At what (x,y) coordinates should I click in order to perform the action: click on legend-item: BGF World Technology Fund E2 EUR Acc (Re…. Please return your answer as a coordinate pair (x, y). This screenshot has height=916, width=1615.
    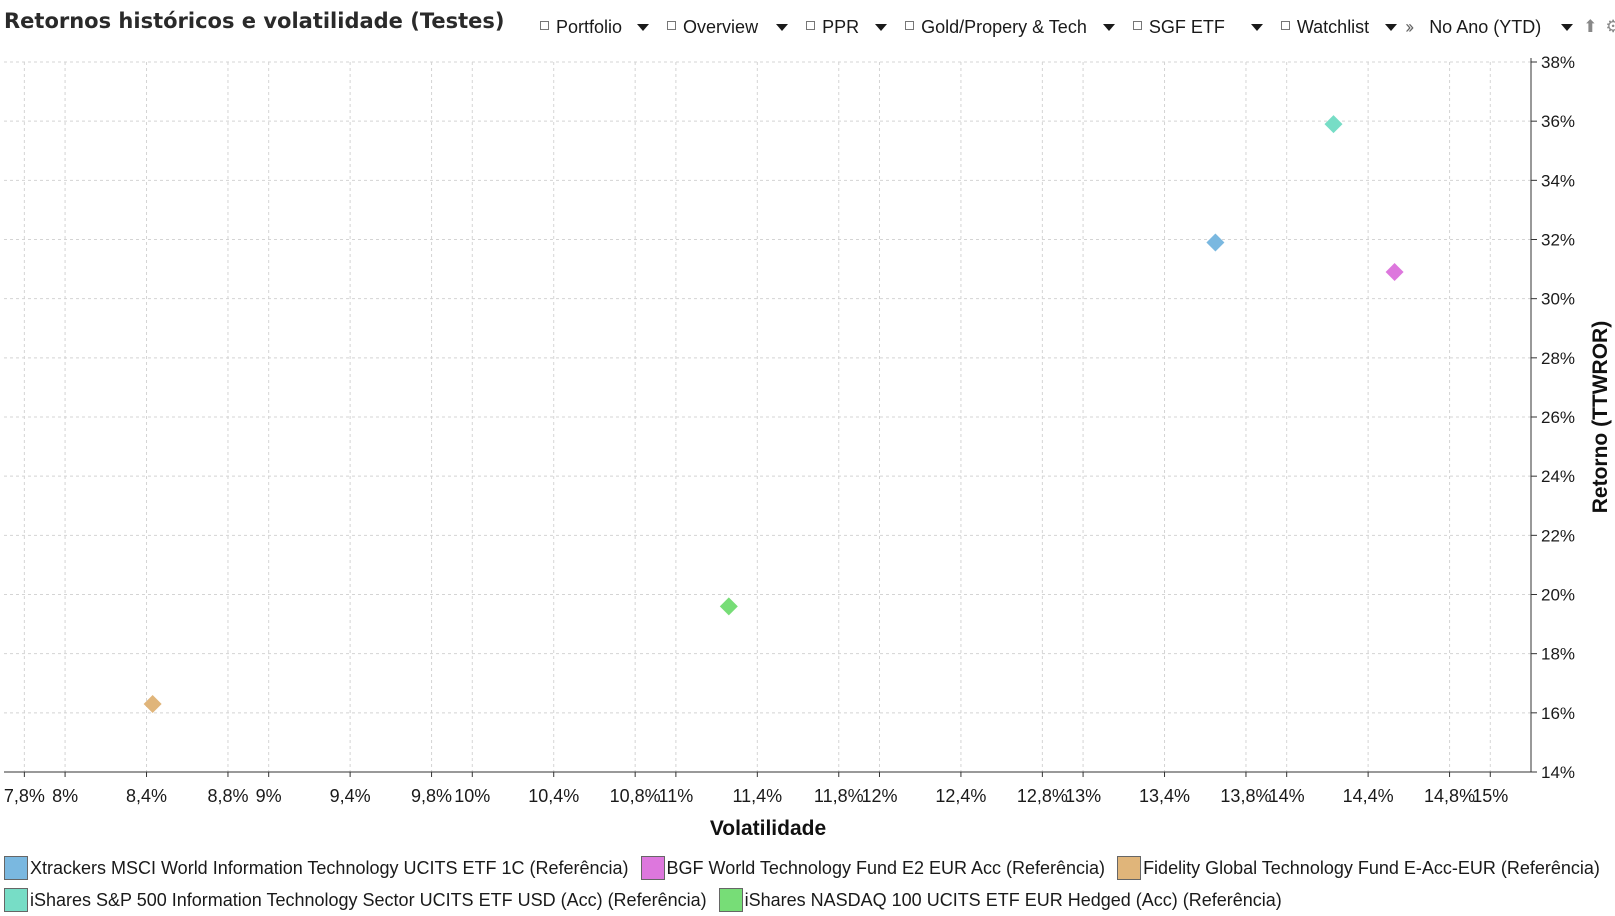
    Looking at the image, I should click on (873, 868).